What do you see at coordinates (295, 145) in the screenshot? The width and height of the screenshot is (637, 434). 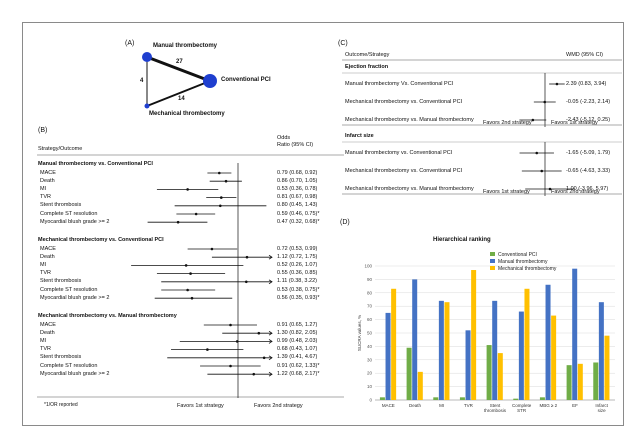 I see `col-header-ratio: Ratio (95% CI)` at bounding box center [295, 145].